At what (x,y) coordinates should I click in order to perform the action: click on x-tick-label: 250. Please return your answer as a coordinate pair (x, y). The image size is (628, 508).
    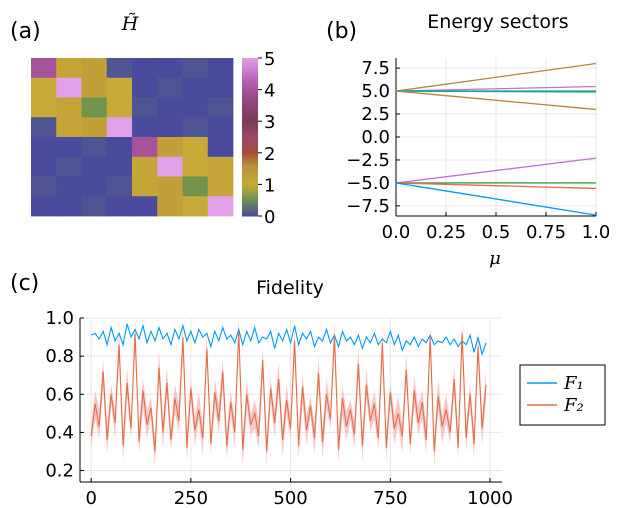
    Looking at the image, I should click on (191, 498).